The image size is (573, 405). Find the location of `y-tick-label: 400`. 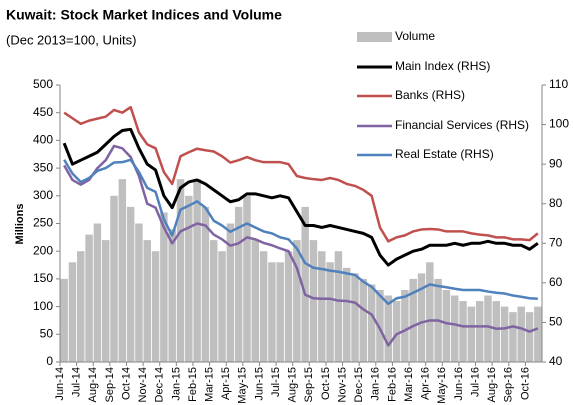

y-tick-label: 400 is located at coordinates (43, 140).